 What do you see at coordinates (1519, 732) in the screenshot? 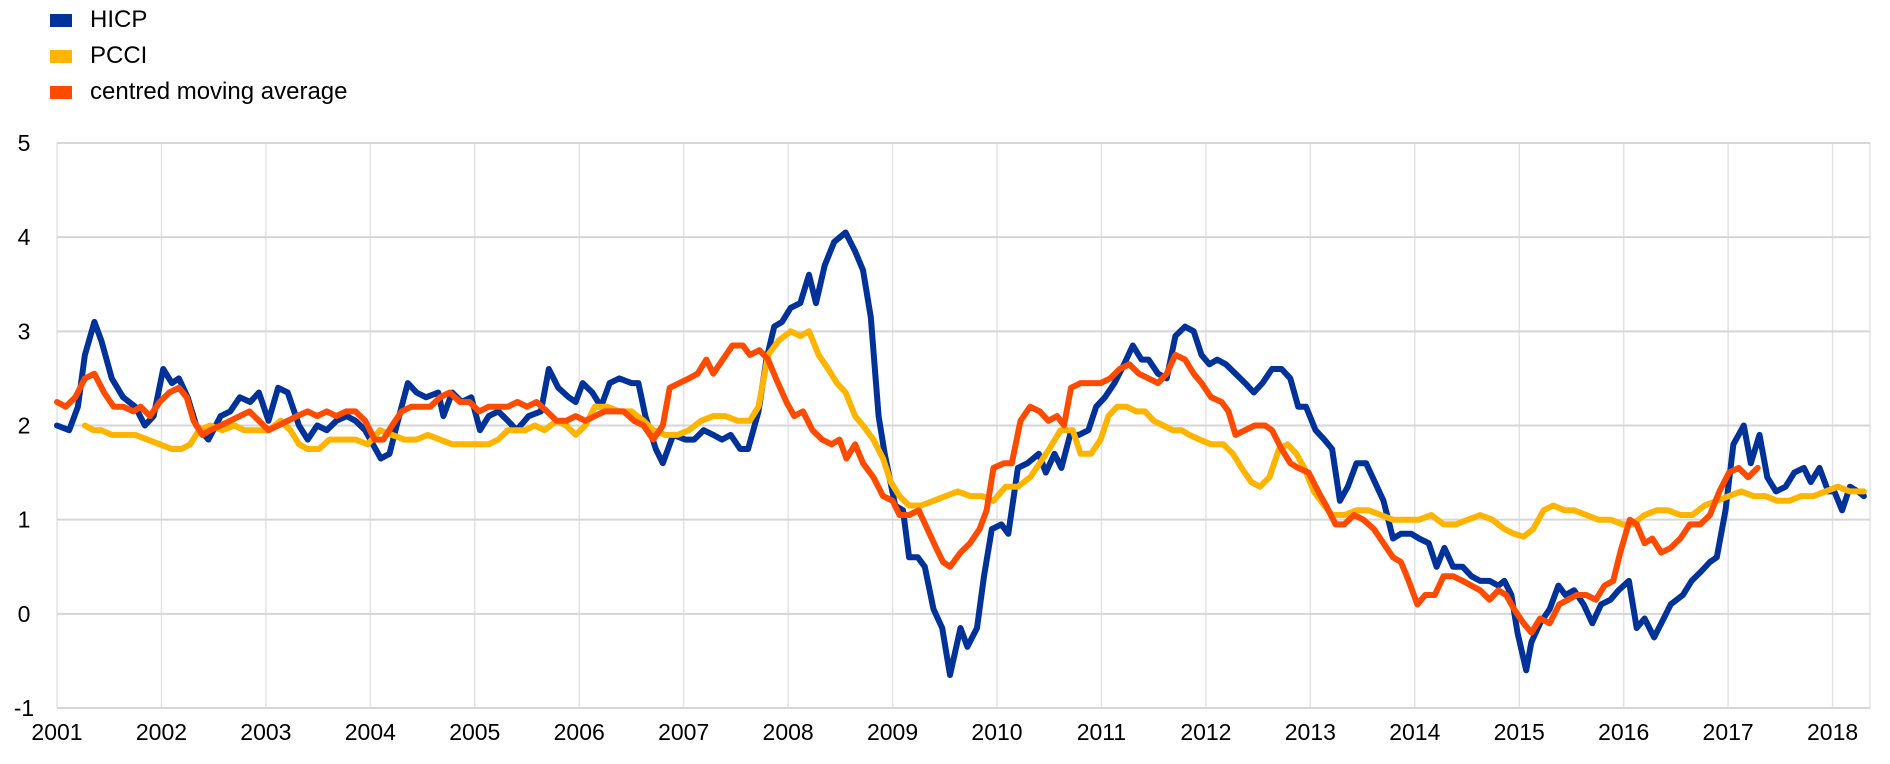
I see `x-tick-label: 2015` at bounding box center [1519, 732].